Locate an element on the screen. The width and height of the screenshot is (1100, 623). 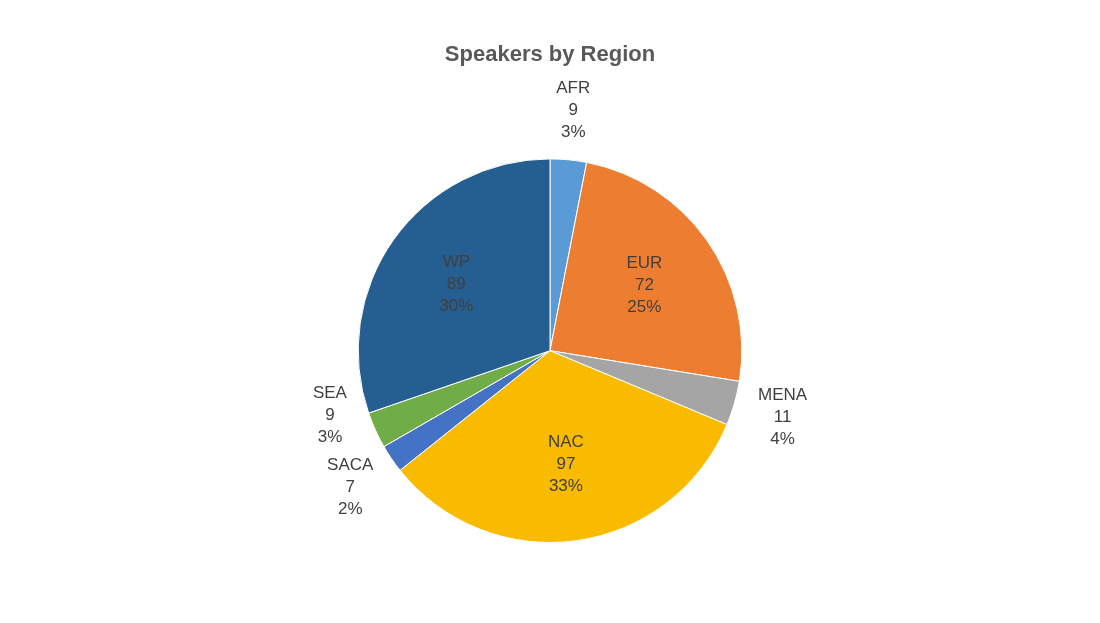
slice-label: WP is located at coordinates (456, 261).